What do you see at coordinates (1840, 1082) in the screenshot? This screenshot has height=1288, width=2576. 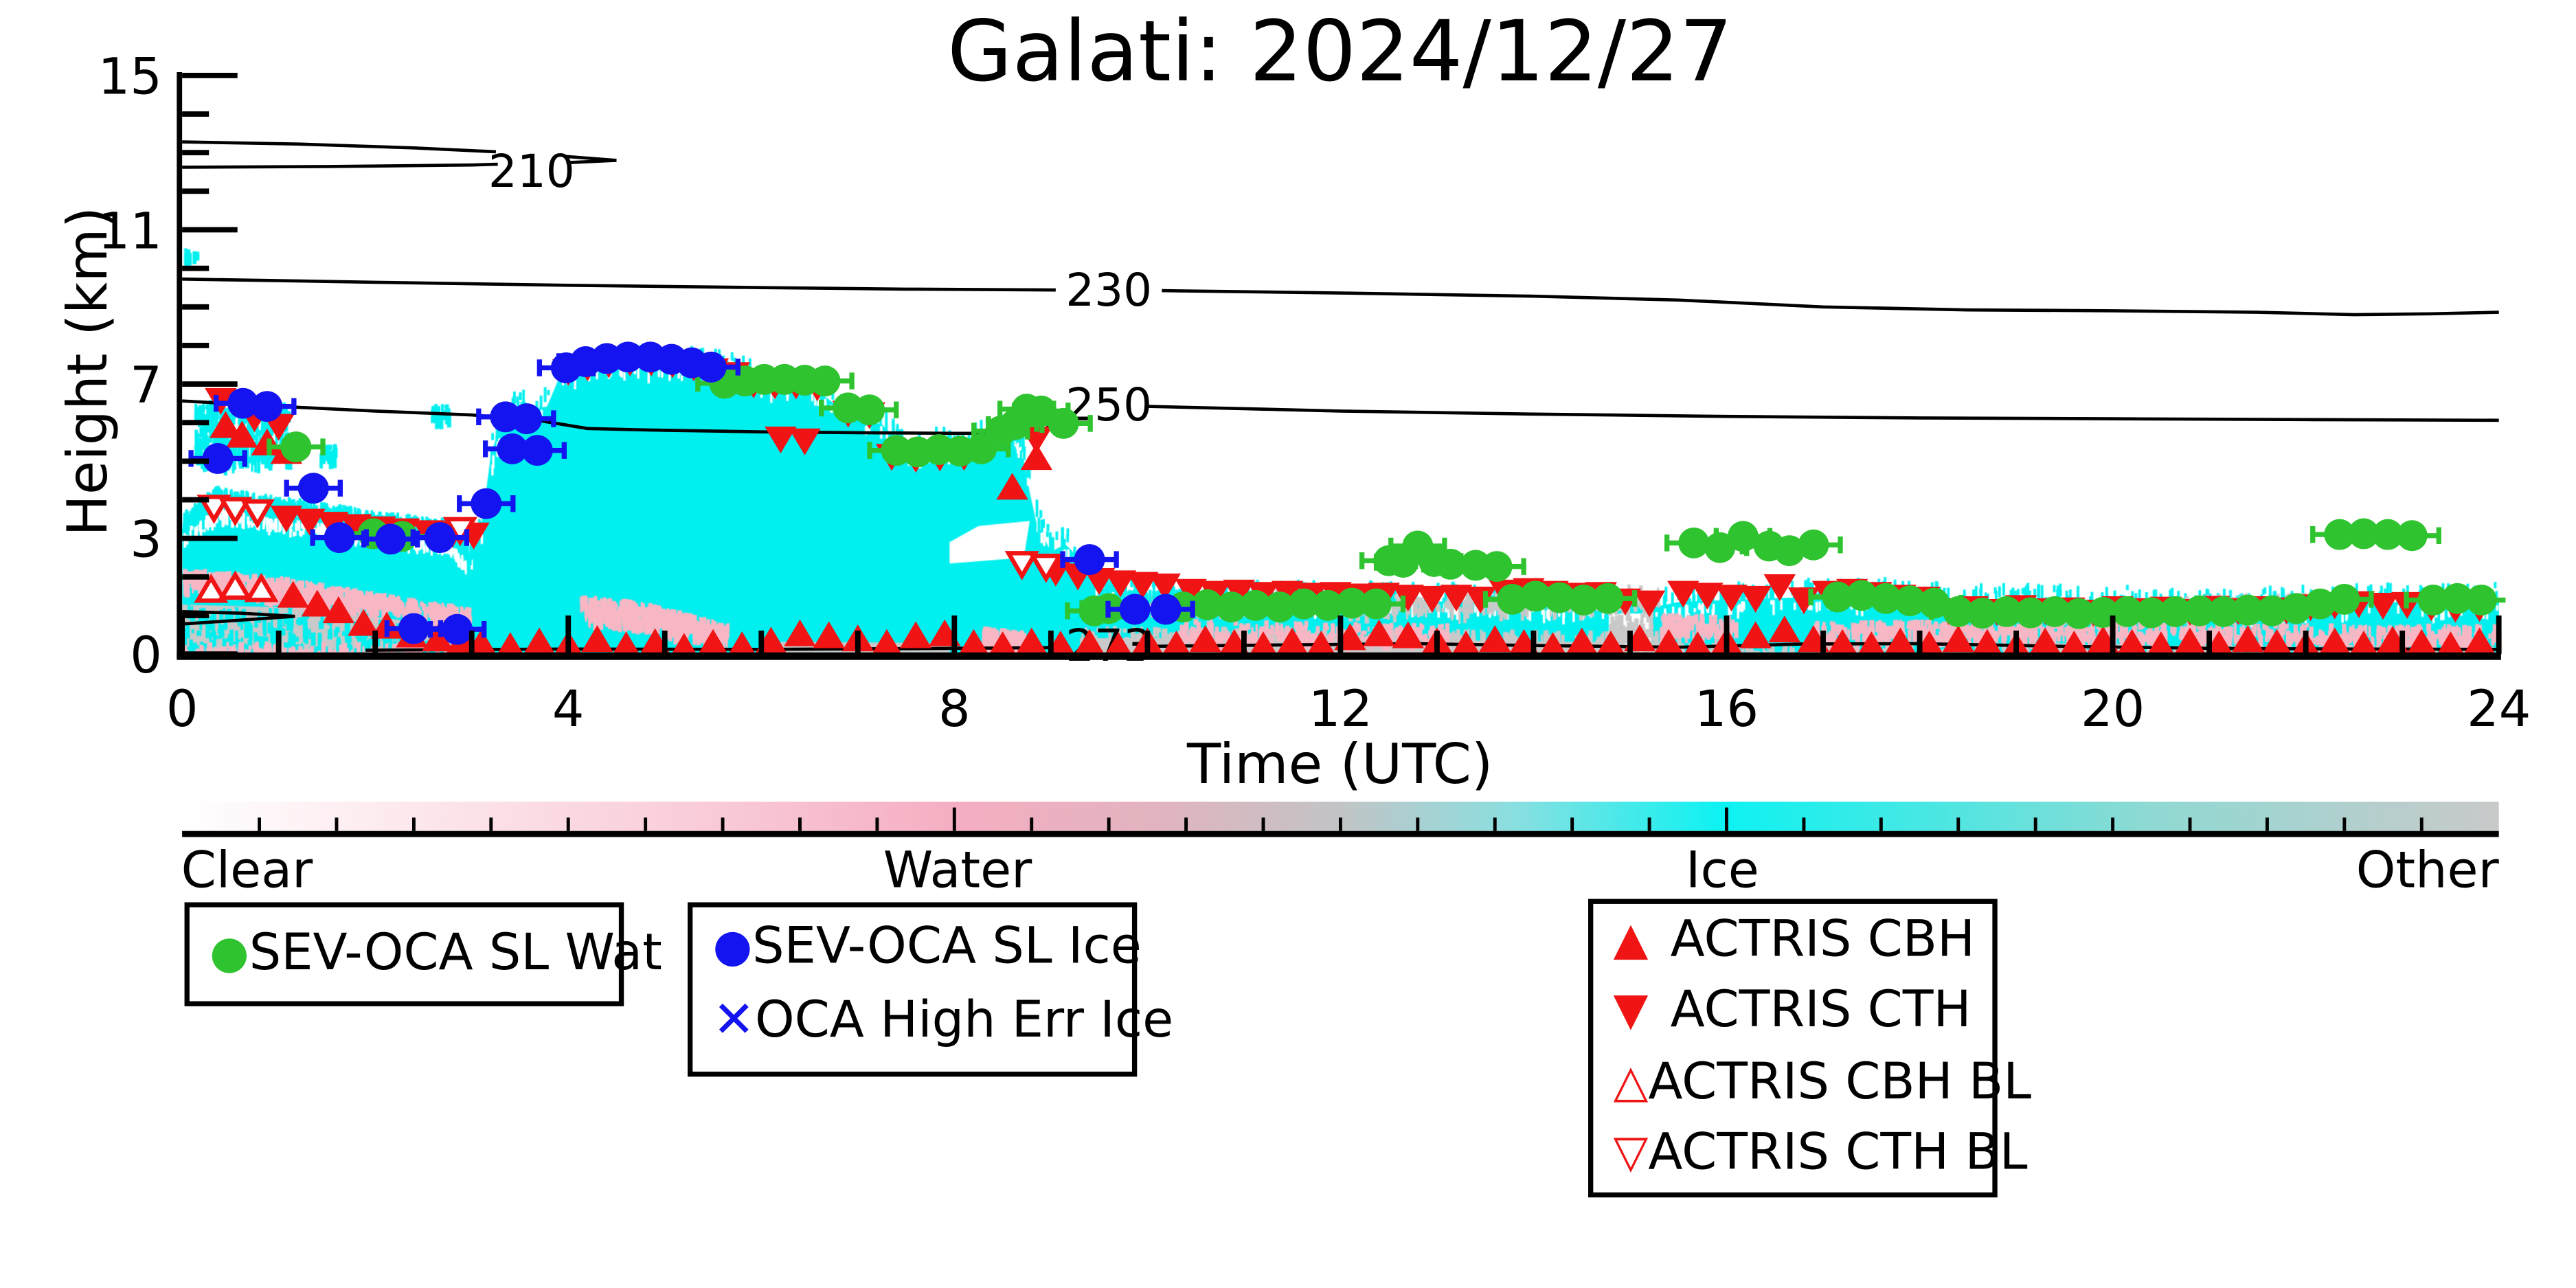 I see `legend-item-label: ACTRIS CBH BL` at bounding box center [1840, 1082].